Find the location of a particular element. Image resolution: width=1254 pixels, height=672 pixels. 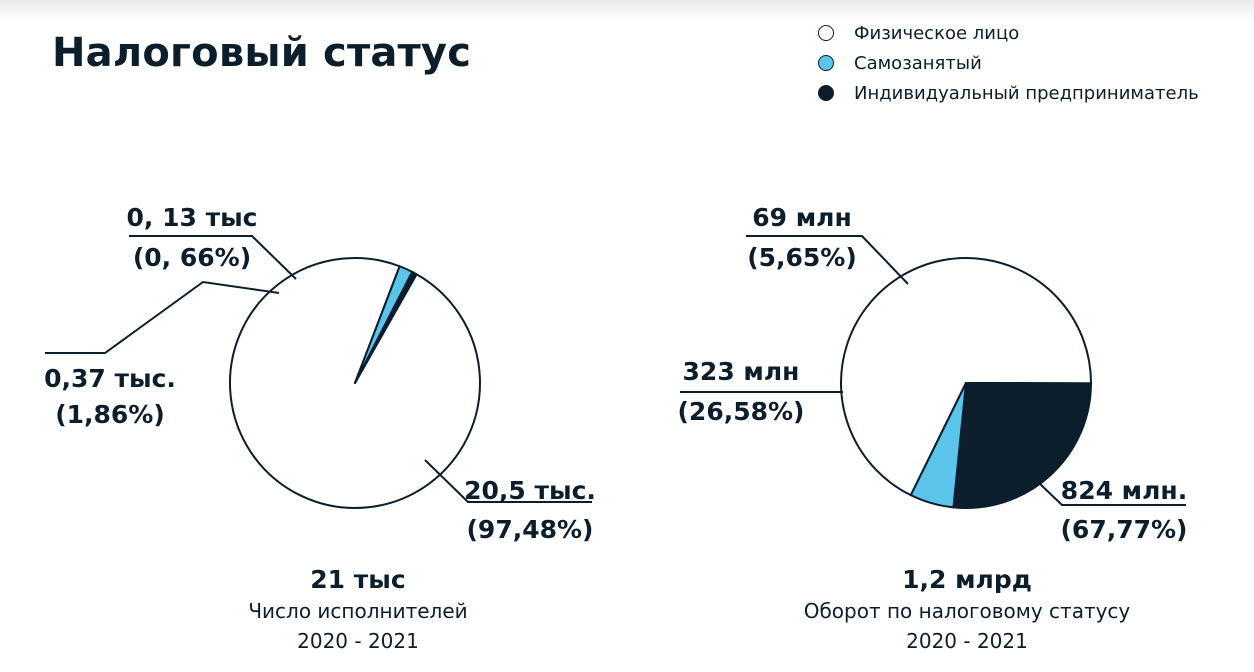

chart-total: 21 тыс is located at coordinates (358, 579).